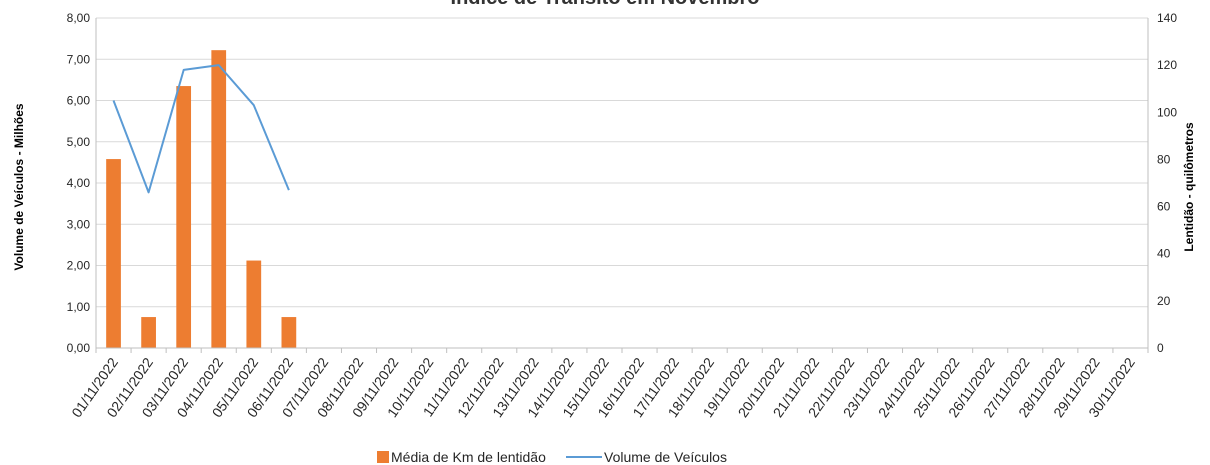  I want to click on y-axis-title: Volume de Veículos - Milhões, so click(19, 186).